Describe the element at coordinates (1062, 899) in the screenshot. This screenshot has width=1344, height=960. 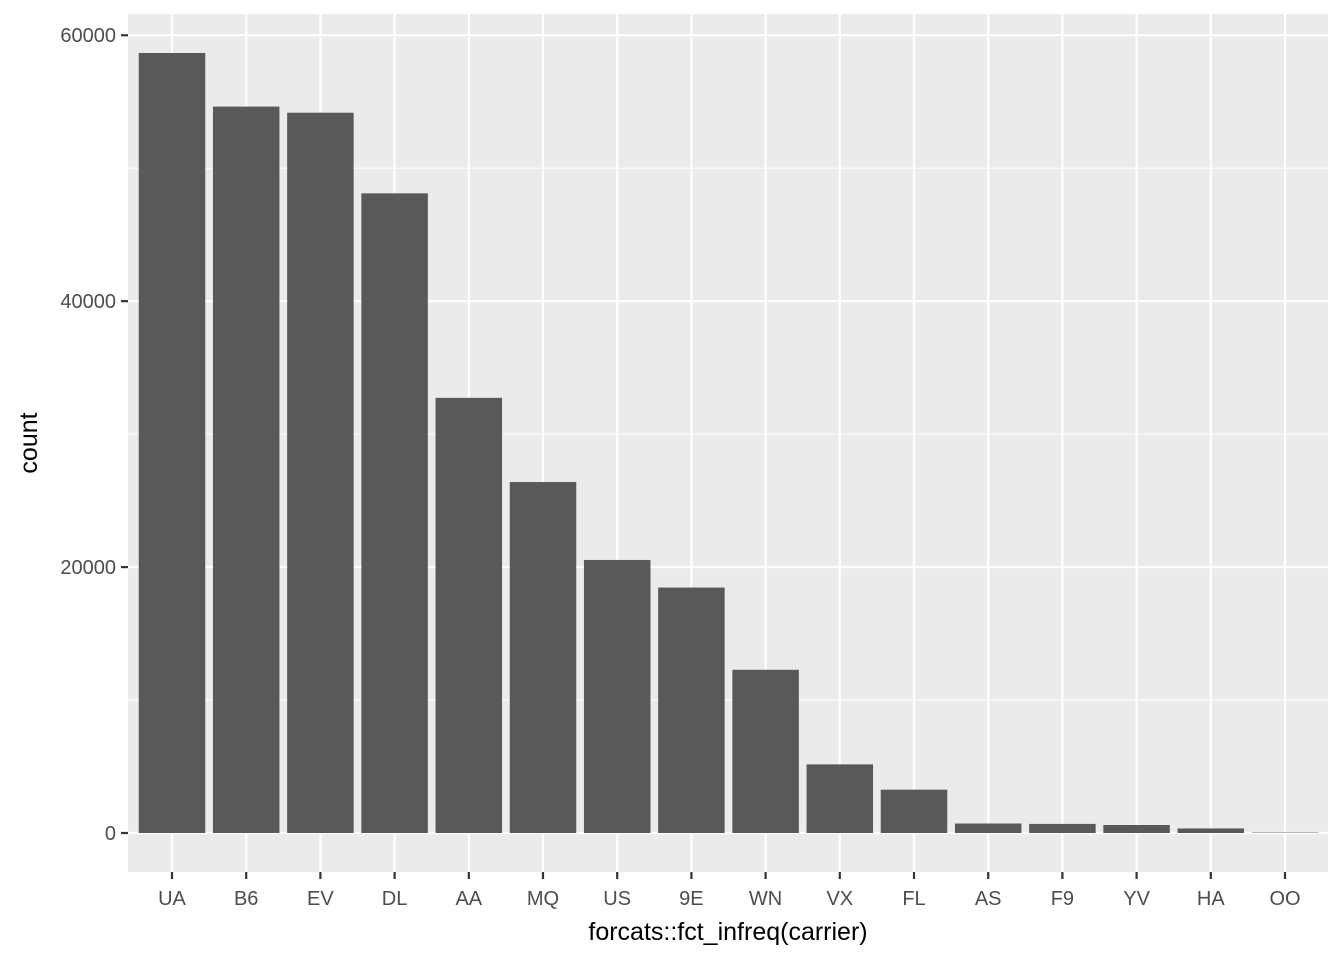
I see `x-tick-label: F9` at that location.